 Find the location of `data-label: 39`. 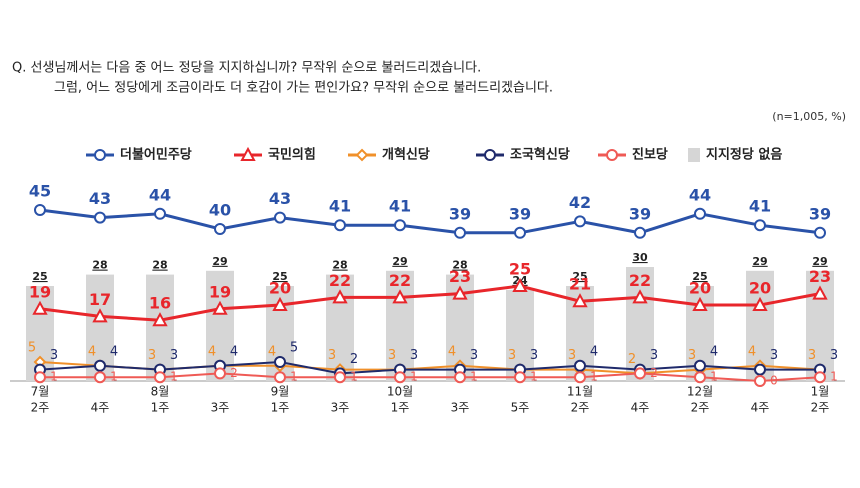

data-label: 39 is located at coordinates (460, 213).